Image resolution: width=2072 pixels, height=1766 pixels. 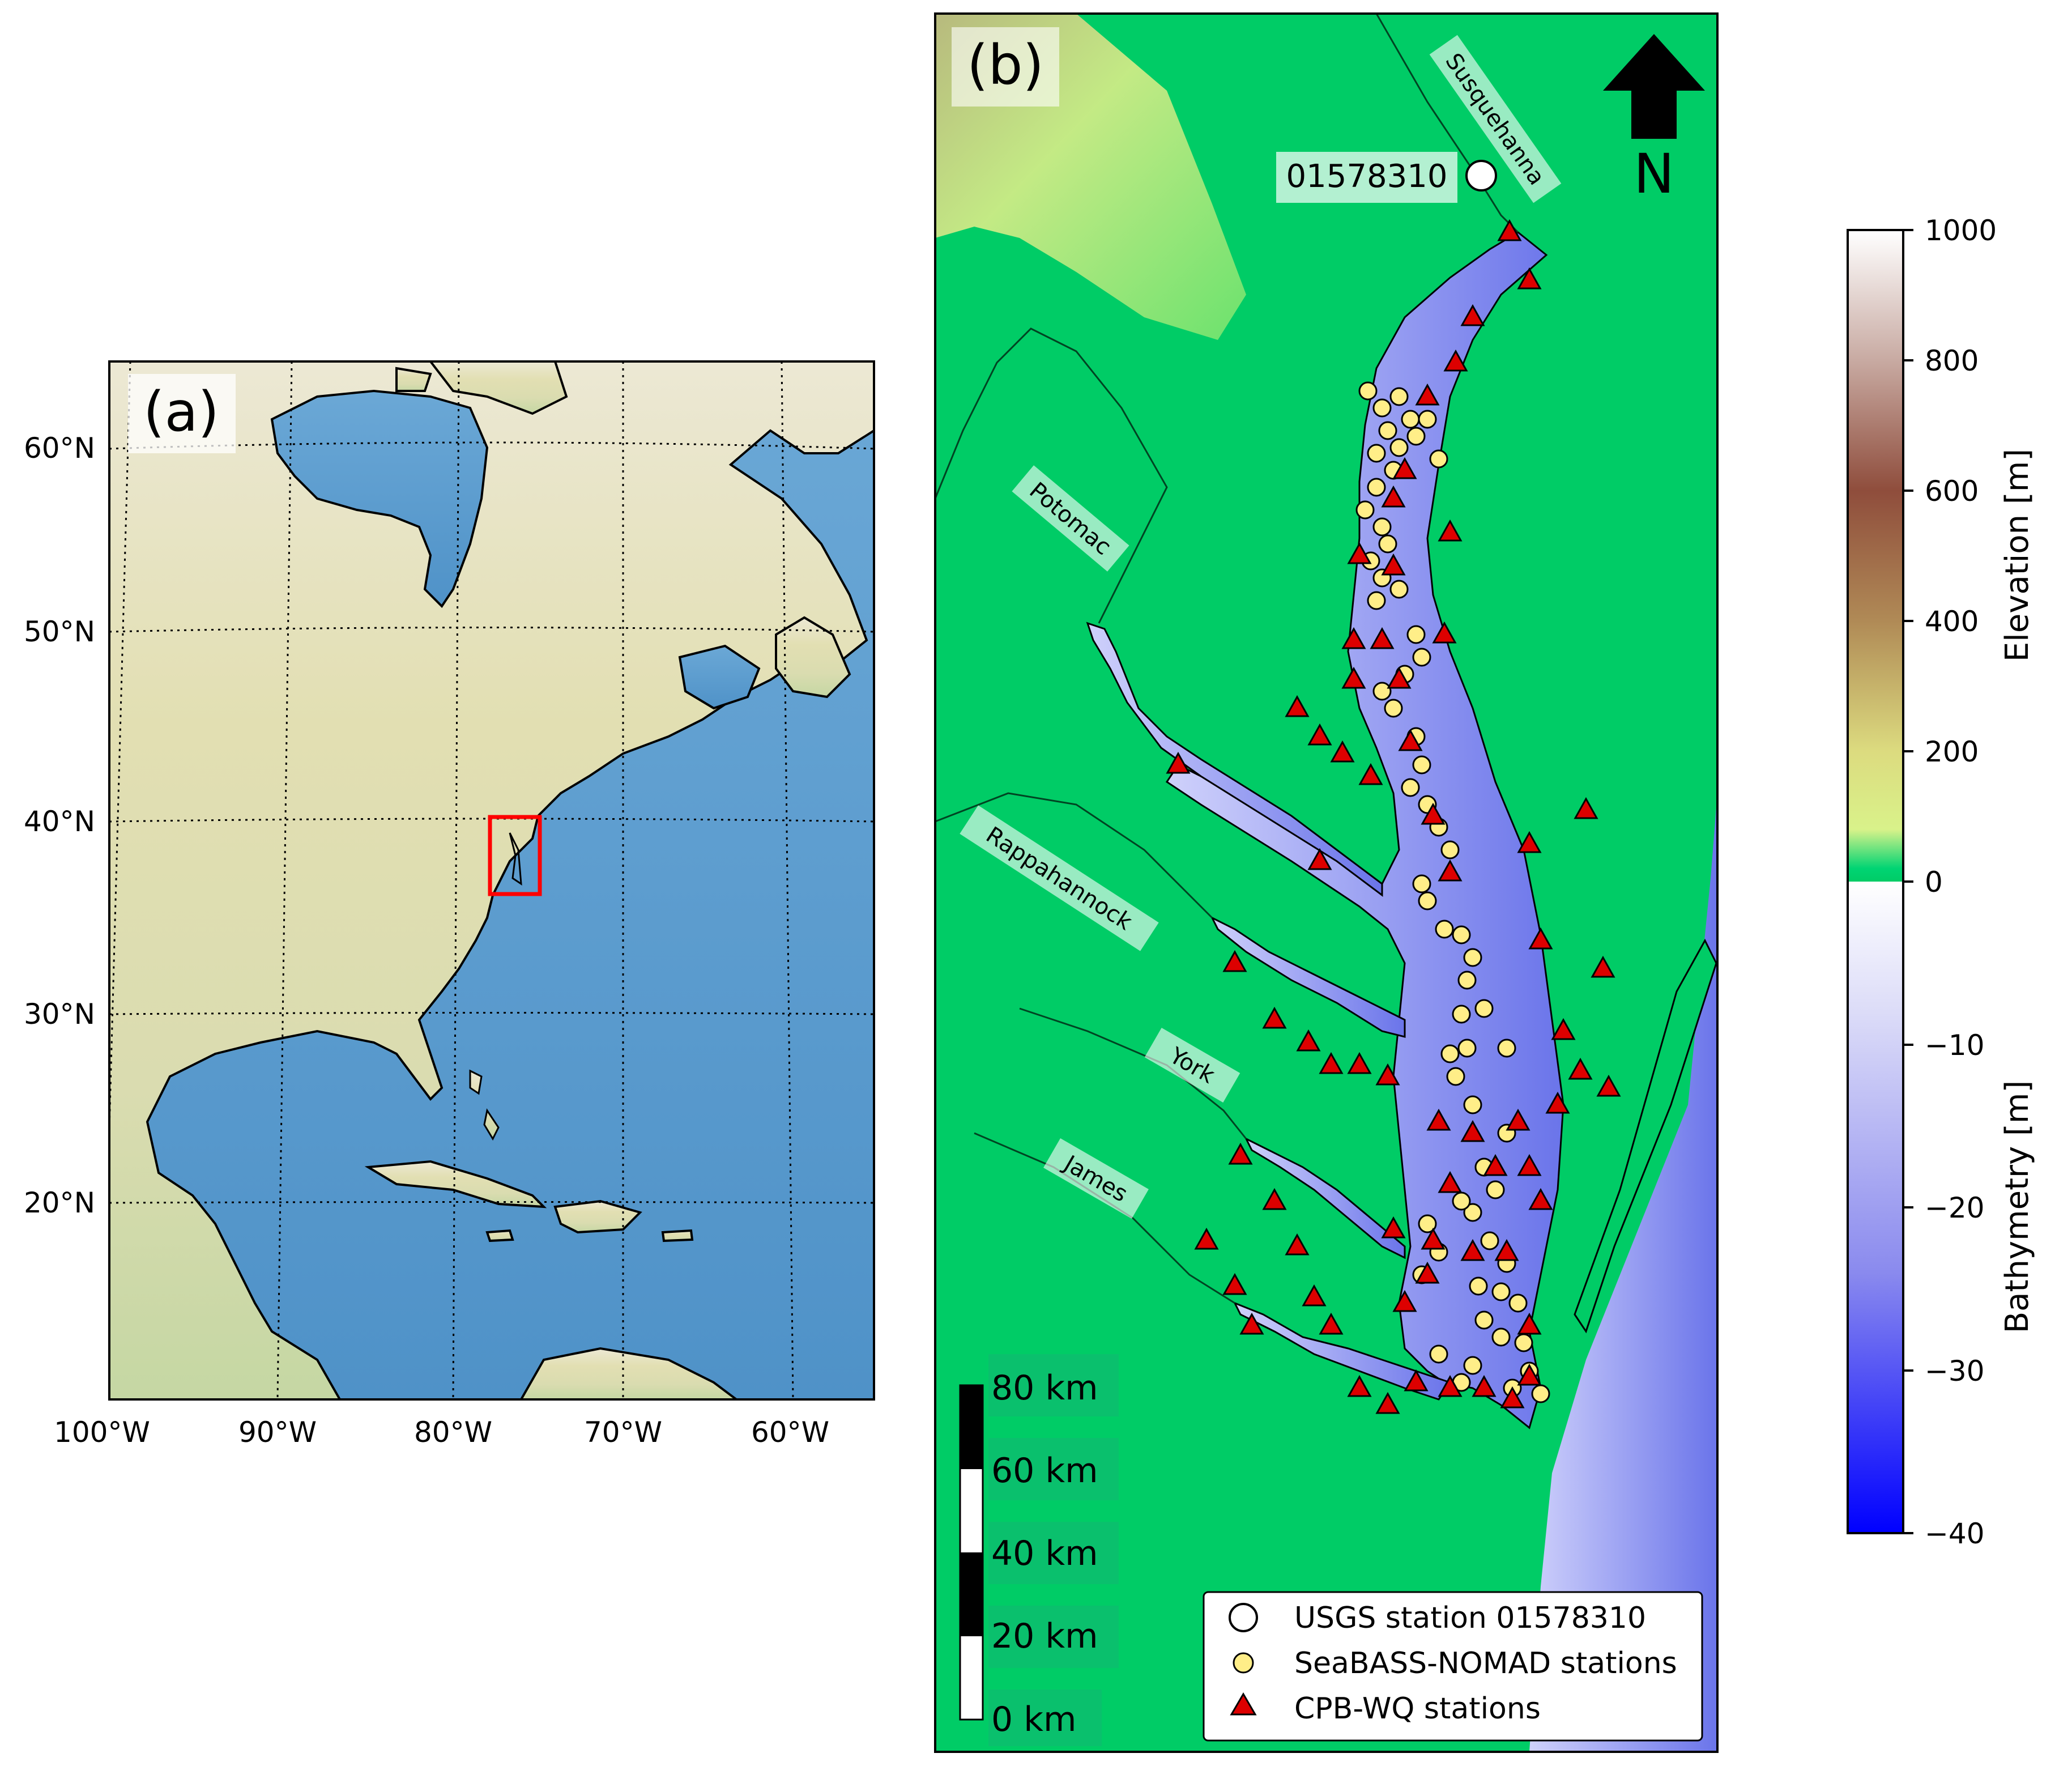 I want to click on lon-label: 90°W, so click(x=277, y=1432).